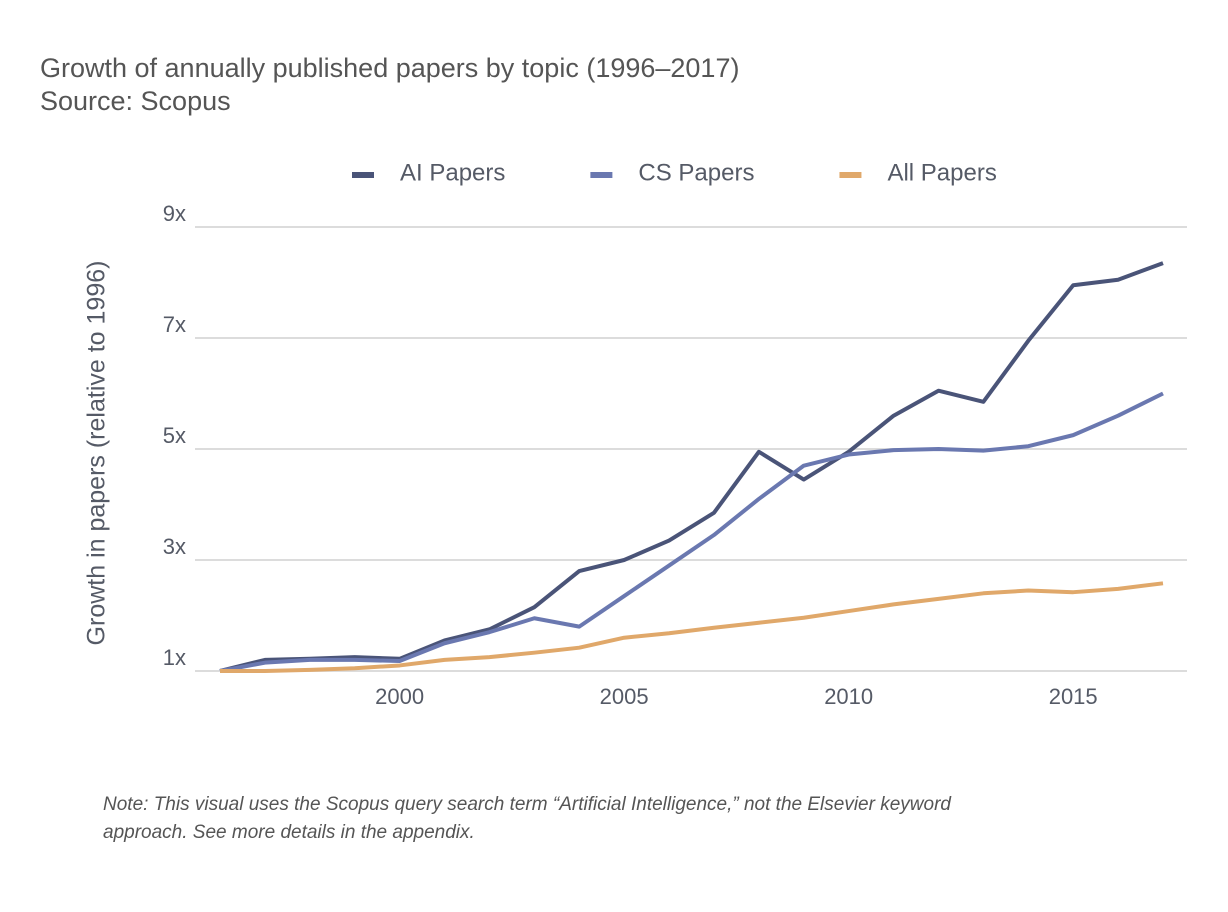 This screenshot has width=1228, height=912. Describe the element at coordinates (174, 657) in the screenshot. I see `y-tick-label: 1x` at that location.